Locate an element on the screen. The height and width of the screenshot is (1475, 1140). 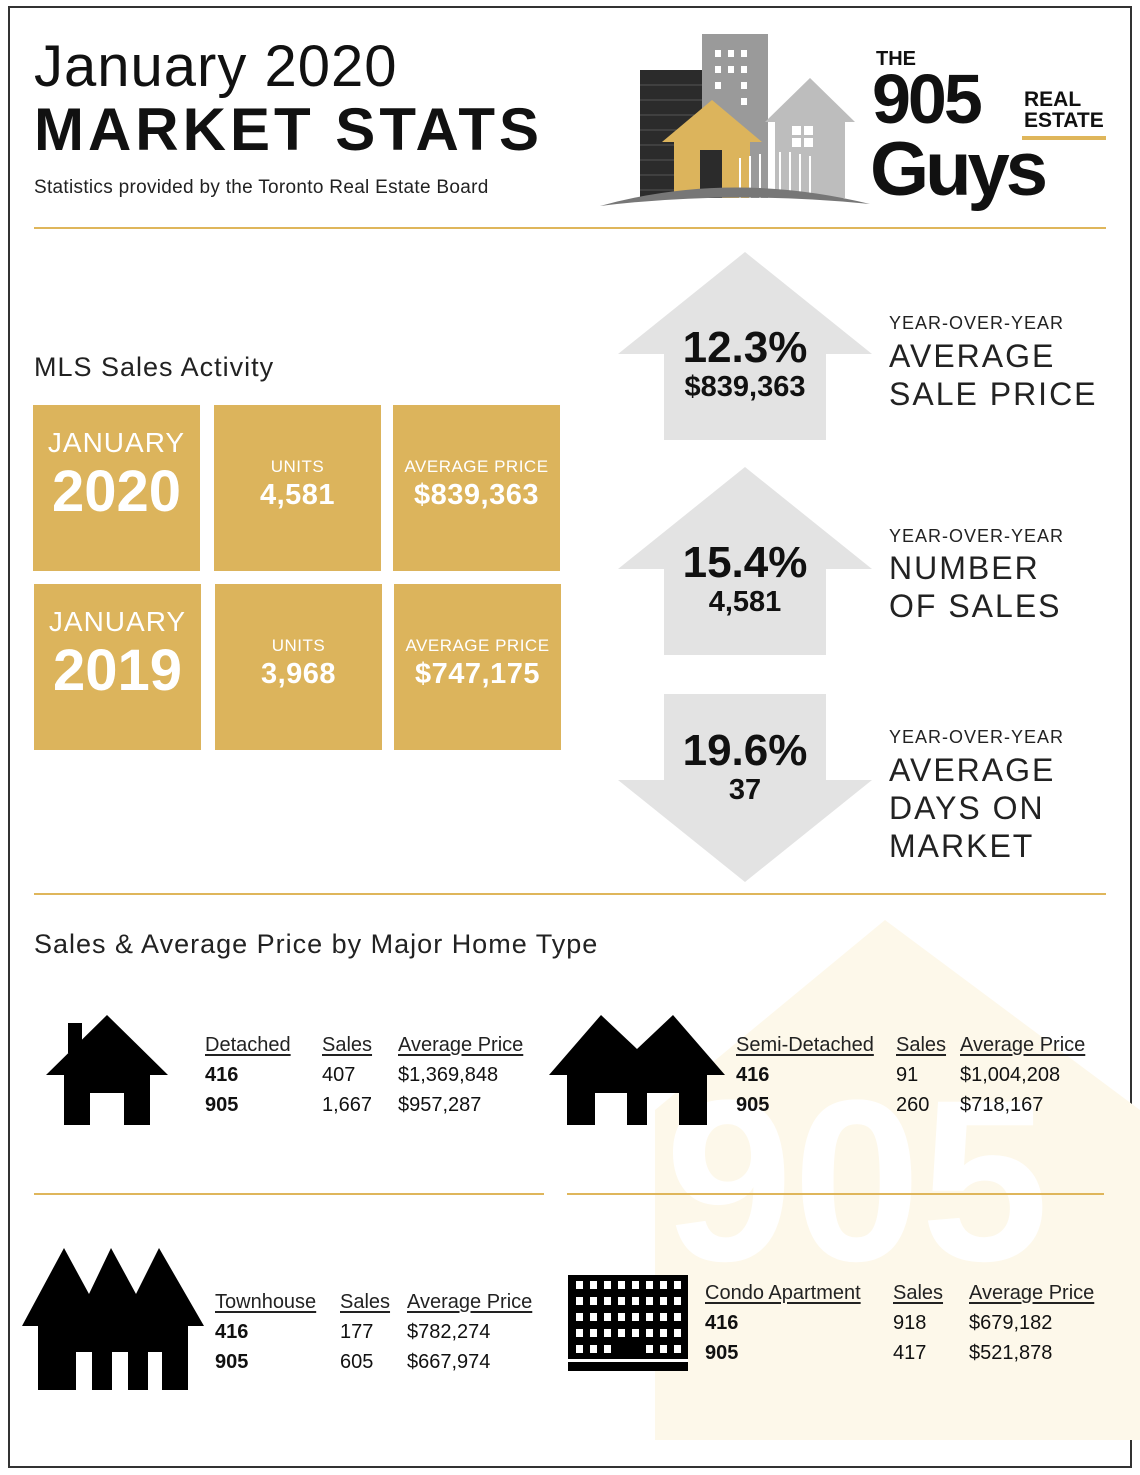
yoy-days-line3: MARKET is located at coordinates (962, 846).